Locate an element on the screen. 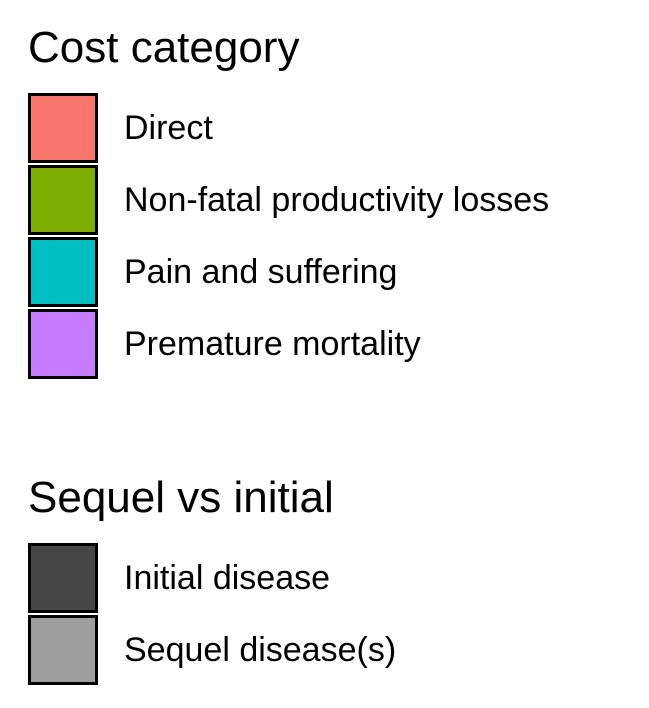 This screenshot has width=649, height=708. legend-label: Pain and suffering is located at coordinates (261, 272).